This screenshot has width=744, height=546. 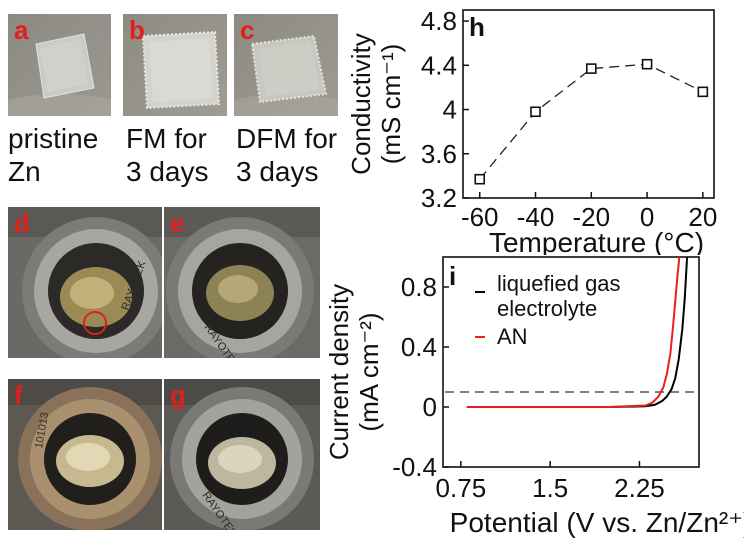 I want to click on legend-label-an: AN, so click(x=512, y=336).